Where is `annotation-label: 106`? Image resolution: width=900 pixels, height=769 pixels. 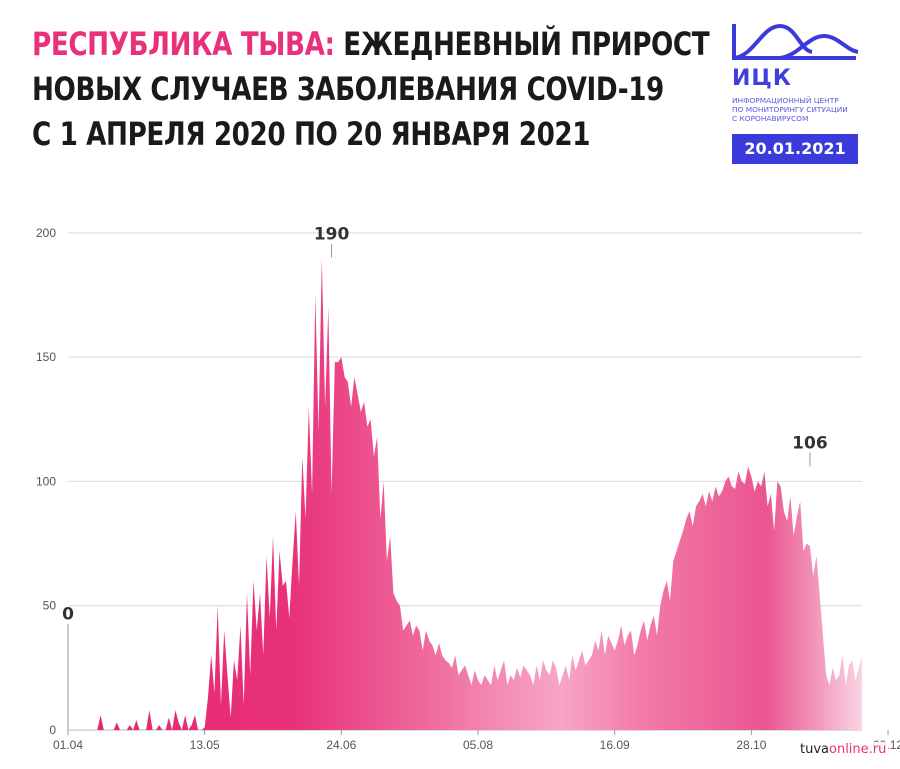
annotation-label: 106 is located at coordinates (810, 444).